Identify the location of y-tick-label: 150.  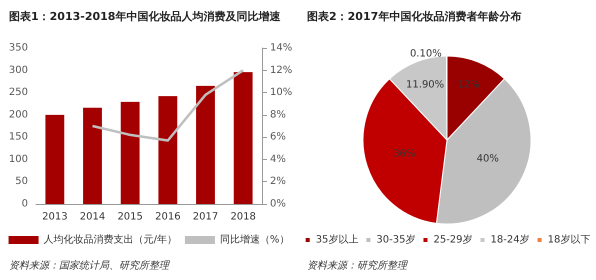
(18, 137).